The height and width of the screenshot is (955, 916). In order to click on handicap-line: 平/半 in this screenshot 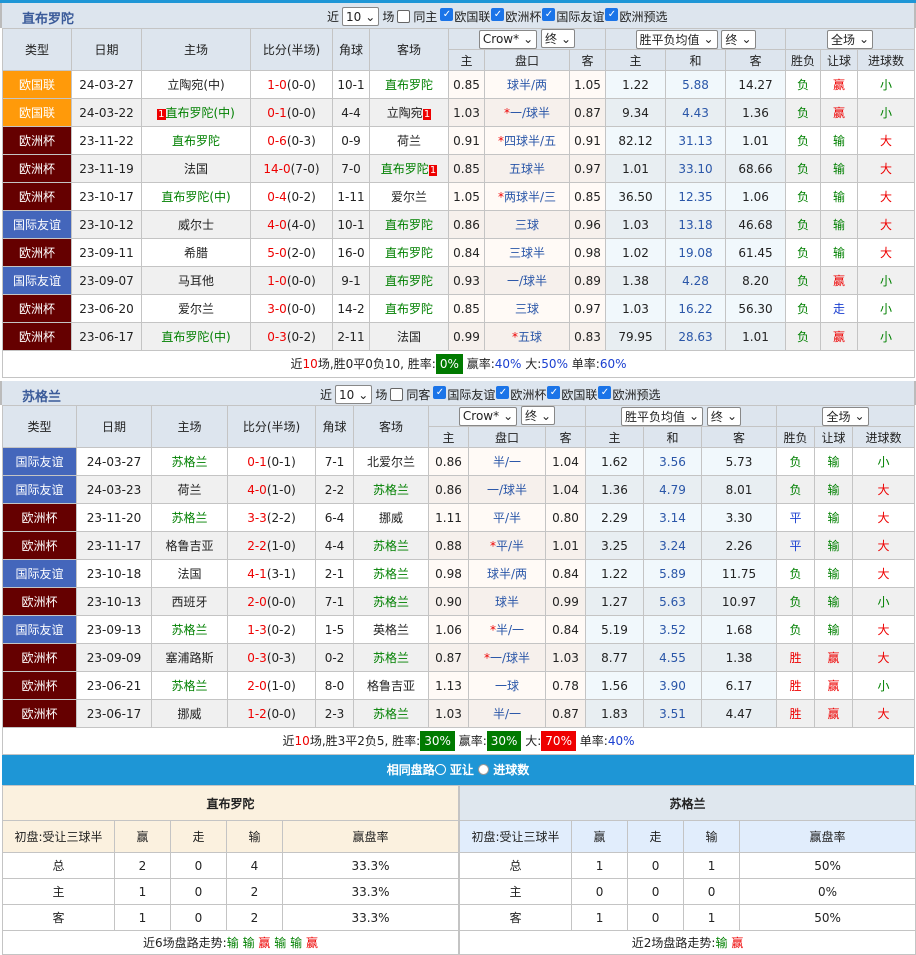, I will do `click(507, 517)`.